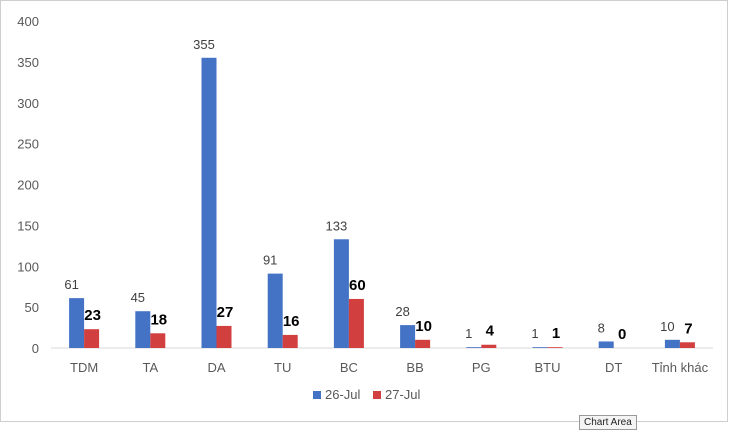 This screenshot has height=430, width=730. What do you see at coordinates (84, 367) in the screenshot?
I see `x-tick-label: TDM` at bounding box center [84, 367].